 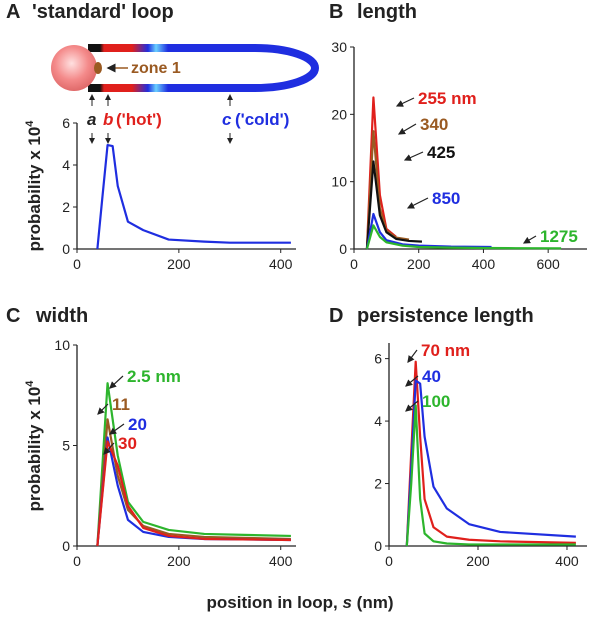 I want to click on c-note: ('cold'), so click(x=262, y=119).